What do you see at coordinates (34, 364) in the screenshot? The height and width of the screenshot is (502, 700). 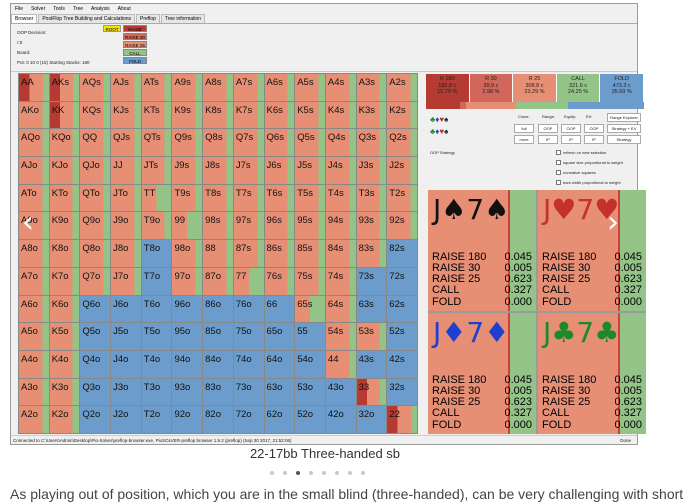 I see `hand-cell: A4o` at bounding box center [34, 364].